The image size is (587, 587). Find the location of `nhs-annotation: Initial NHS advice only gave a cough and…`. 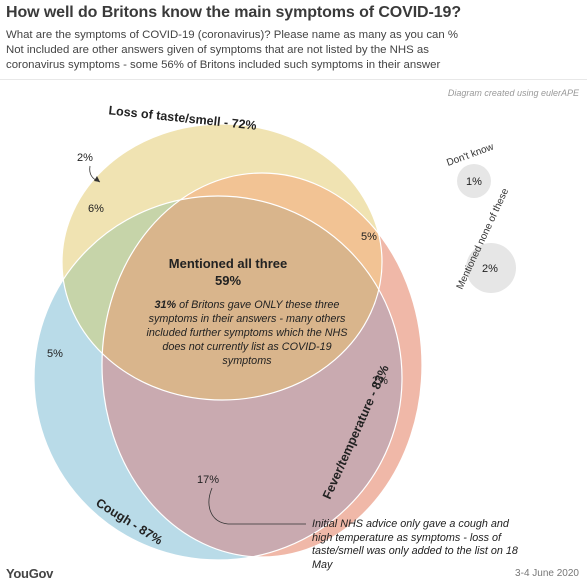

nhs-annotation: Initial NHS advice only gave a cough and… is located at coordinates (415, 544).